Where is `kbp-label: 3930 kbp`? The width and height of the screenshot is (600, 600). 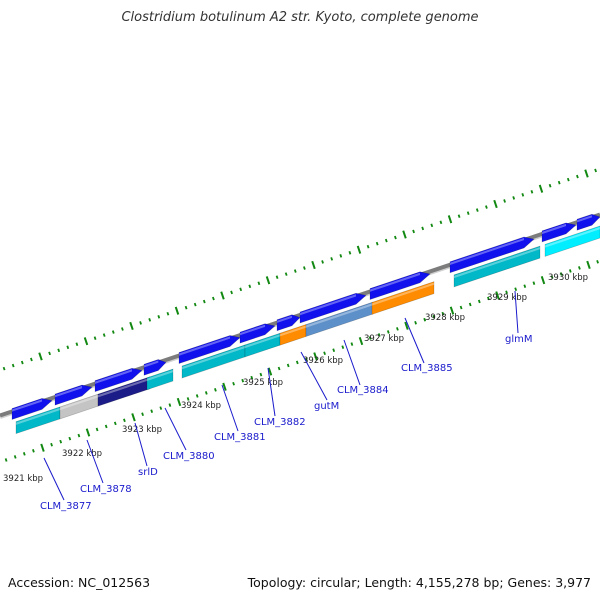 kbp-label: 3930 kbp is located at coordinates (568, 278).